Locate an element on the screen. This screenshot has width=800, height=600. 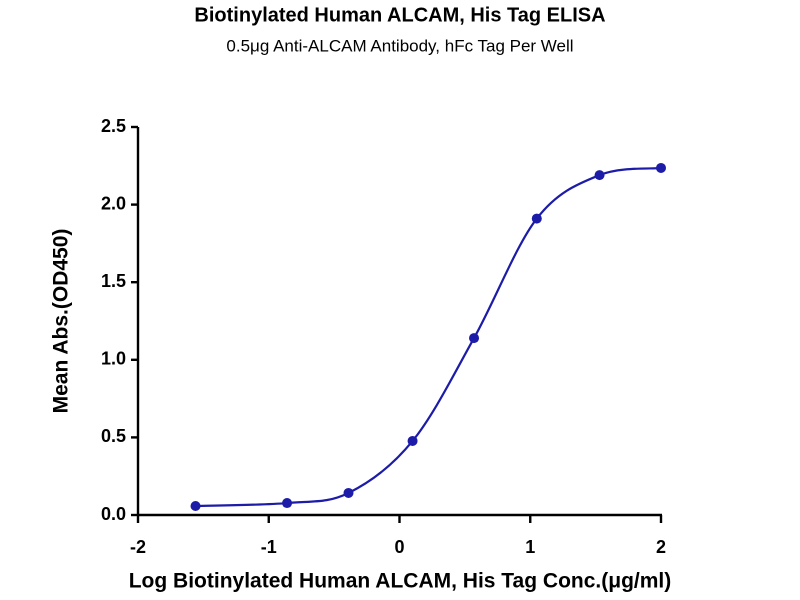
y-tick-label: 0.5 is located at coordinates (113, 436).